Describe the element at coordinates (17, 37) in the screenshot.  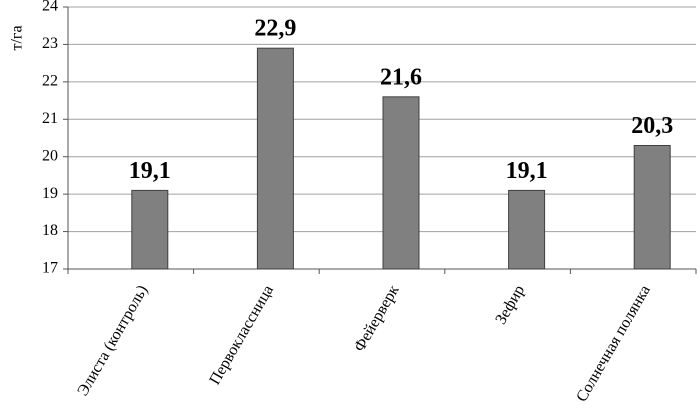
I see `y-axis-label: т/га` at that location.